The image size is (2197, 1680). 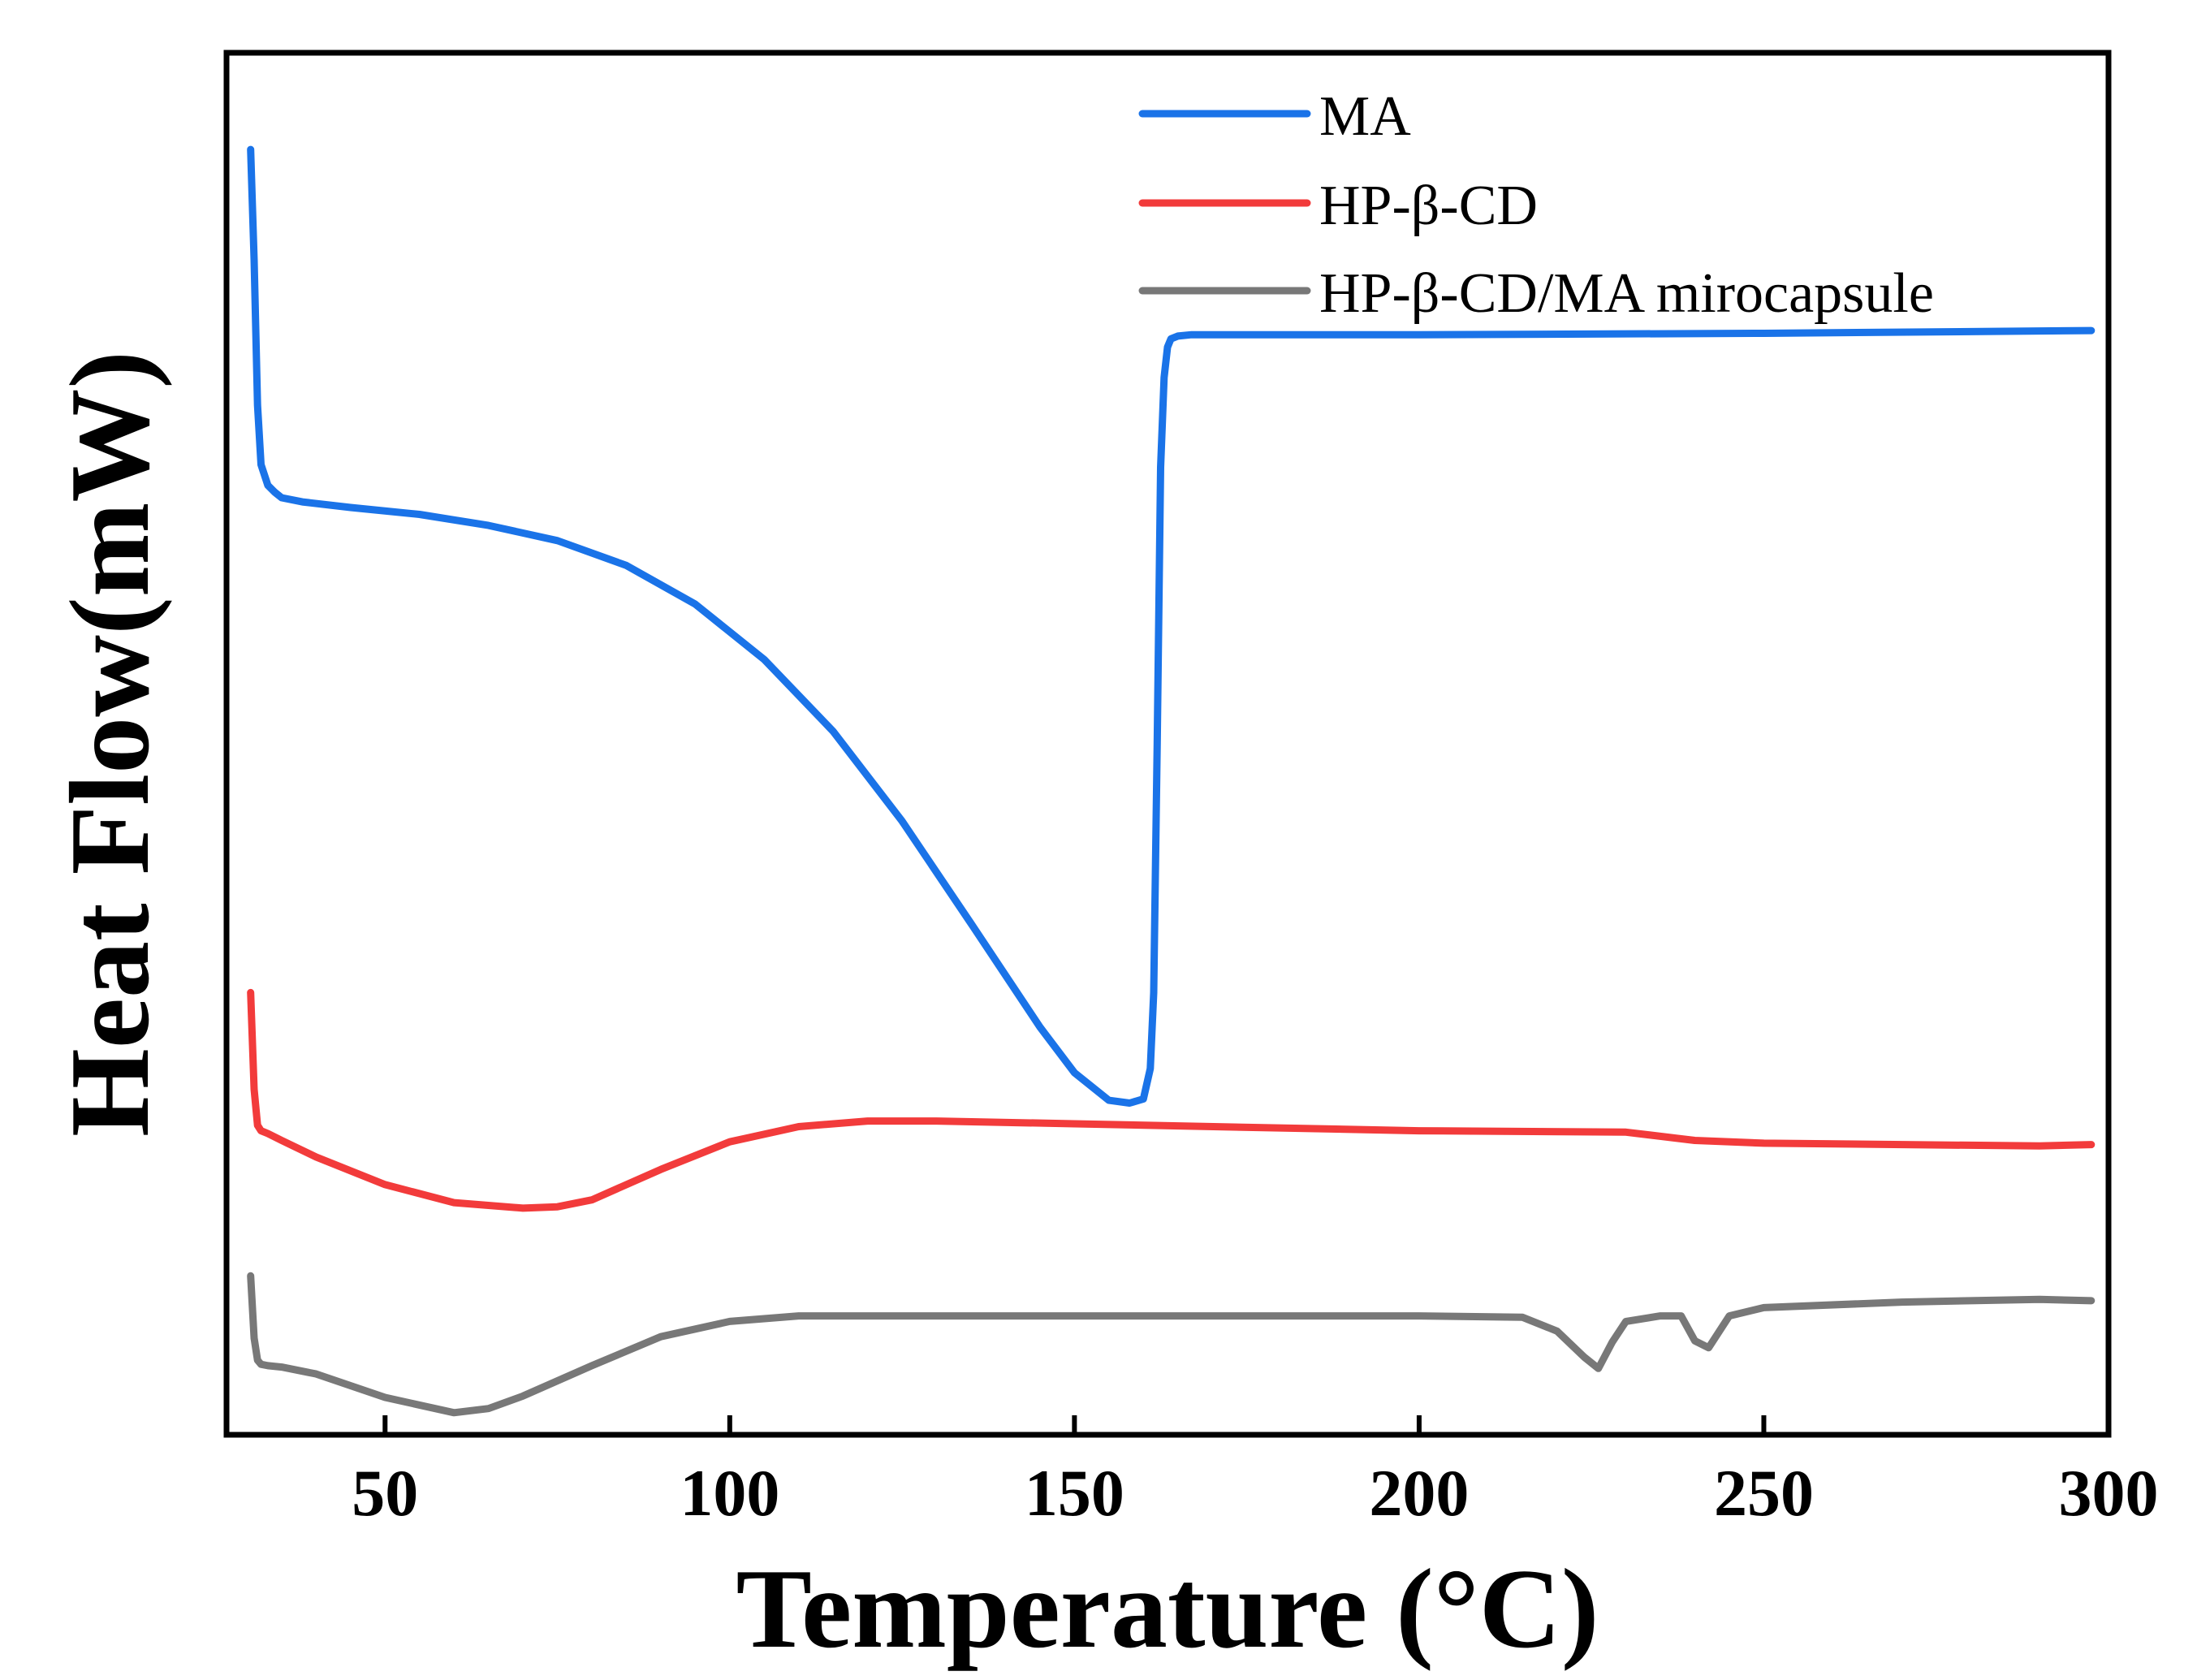 What do you see at coordinates (2109, 1493) in the screenshot?
I see `x-tick-label: 300` at bounding box center [2109, 1493].